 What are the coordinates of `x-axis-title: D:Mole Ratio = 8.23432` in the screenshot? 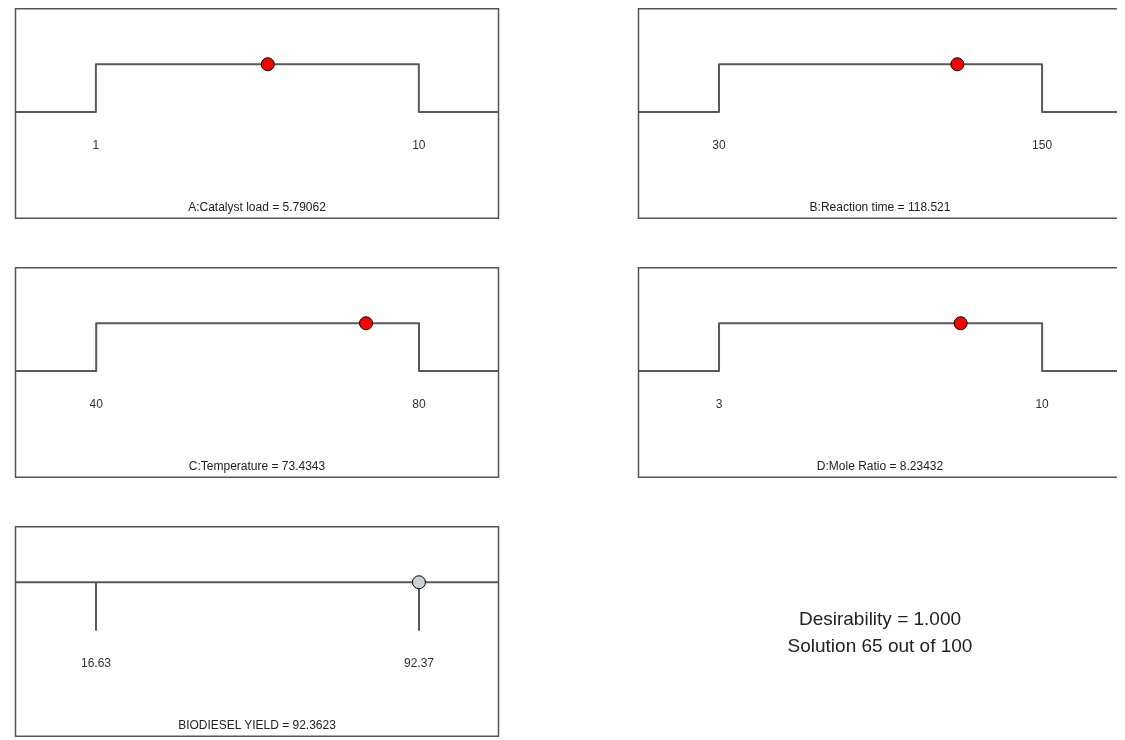 It's located at (880, 466).